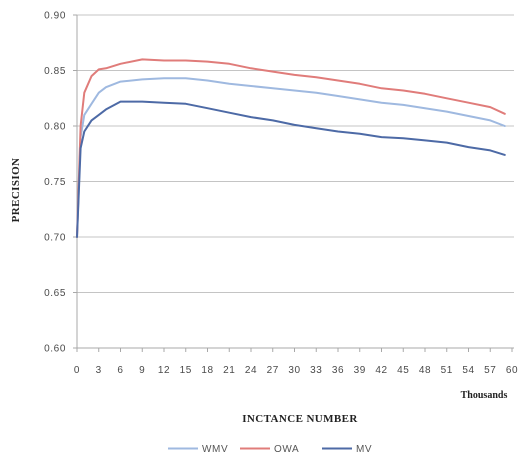 The height and width of the screenshot is (459, 527). I want to click on x-tick-label-30: 30, so click(294, 370).